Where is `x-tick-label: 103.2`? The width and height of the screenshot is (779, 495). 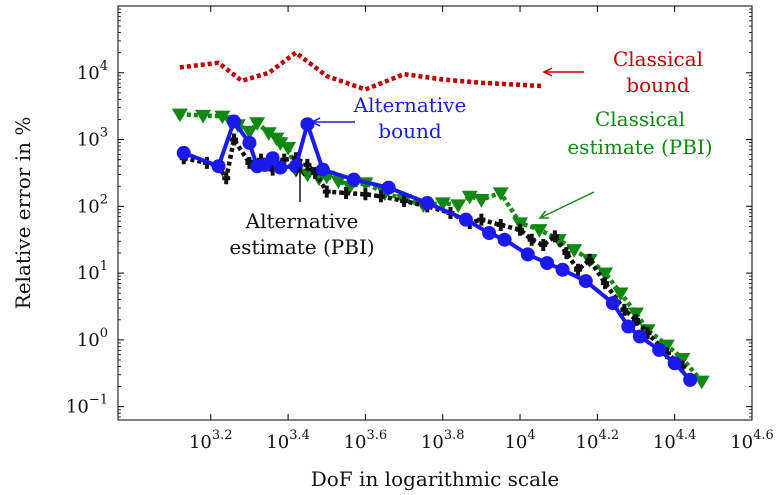
x-tick-label: 103.2 is located at coordinates (211, 440).